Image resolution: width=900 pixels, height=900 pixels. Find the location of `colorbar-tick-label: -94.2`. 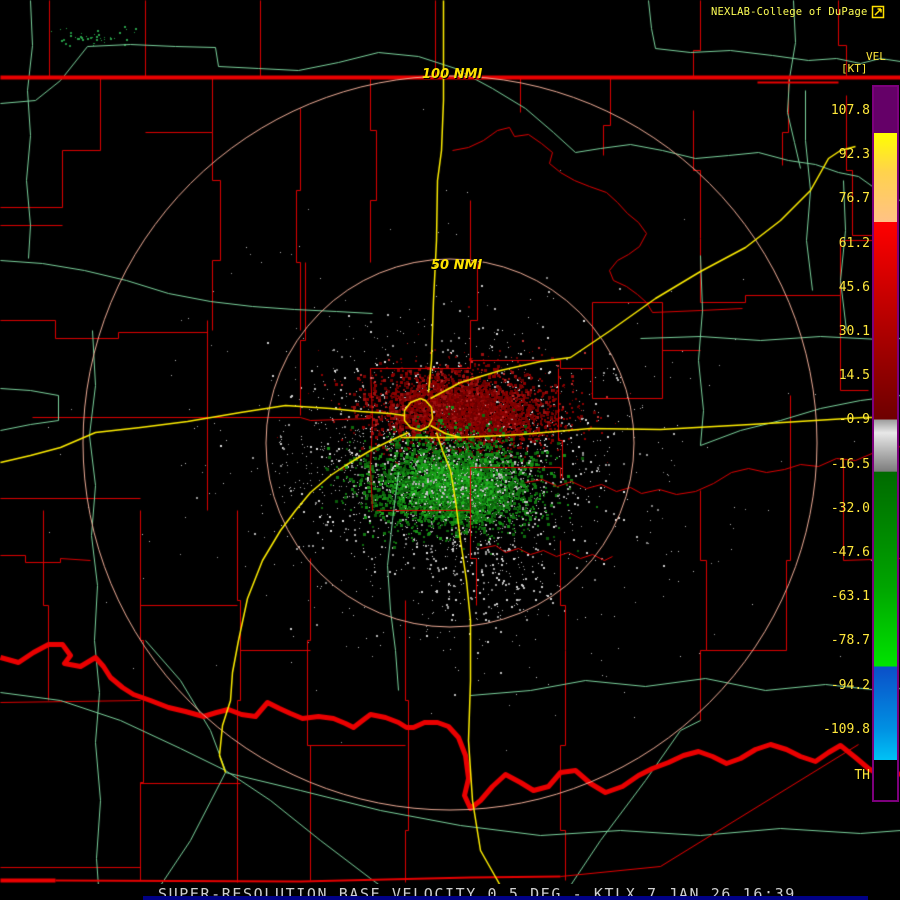

colorbar-tick-label: -94.2 is located at coordinates (850, 685).